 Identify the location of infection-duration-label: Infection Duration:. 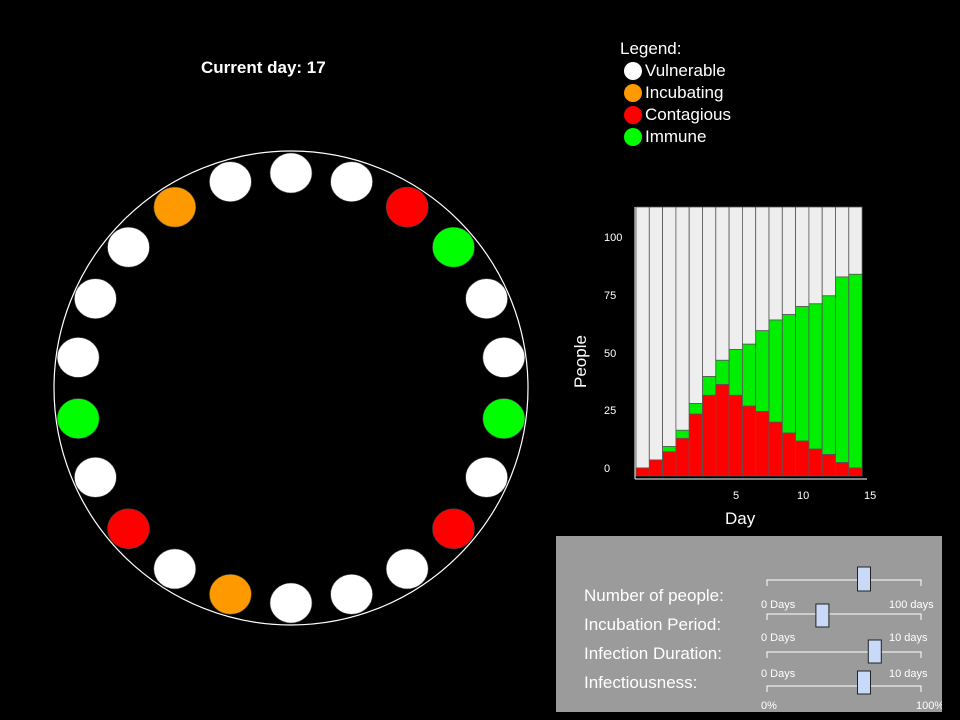
(653, 653).